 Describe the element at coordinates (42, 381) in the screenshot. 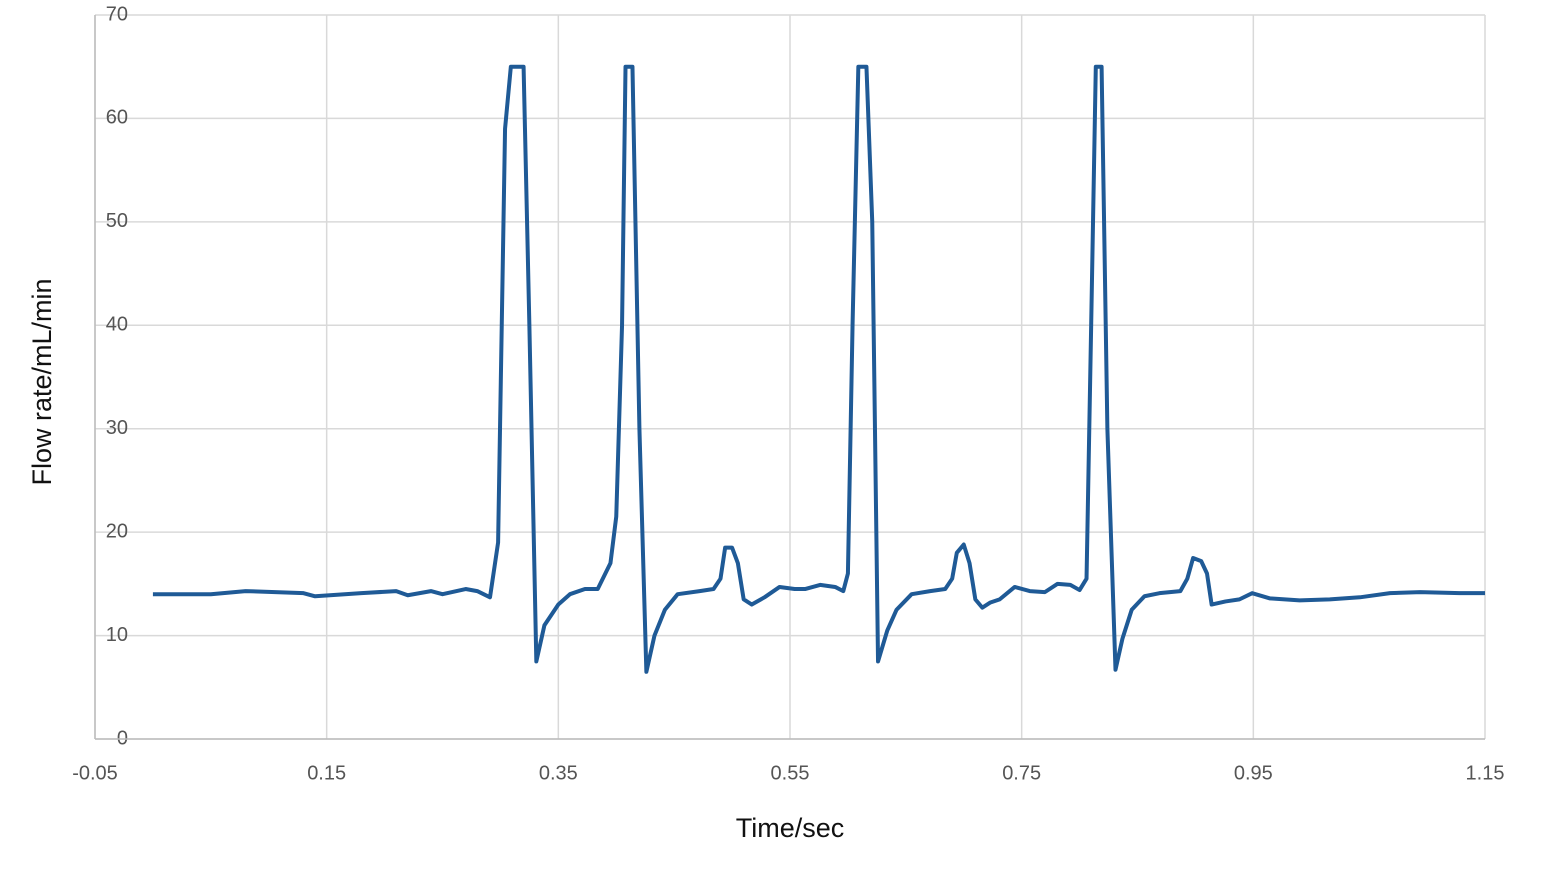

I see `y-axis-label: Flow rate/mL/min` at that location.